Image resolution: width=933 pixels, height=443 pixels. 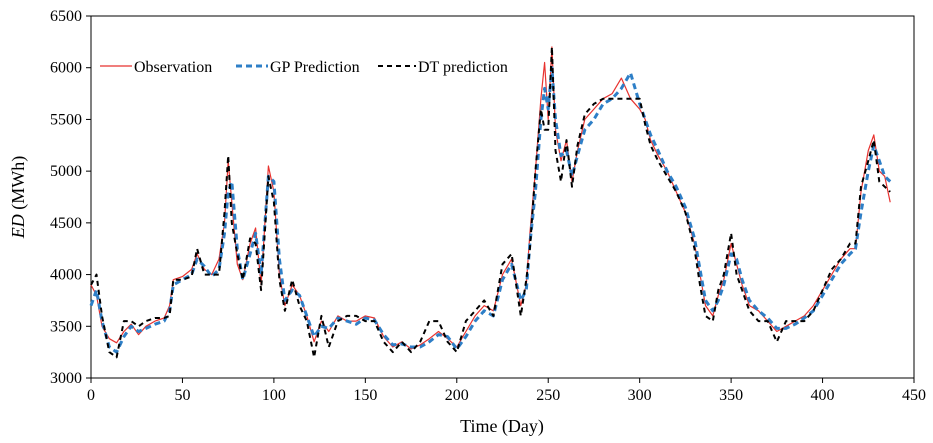 I want to click on y-tick-label: 3000, so click(x=66, y=378).